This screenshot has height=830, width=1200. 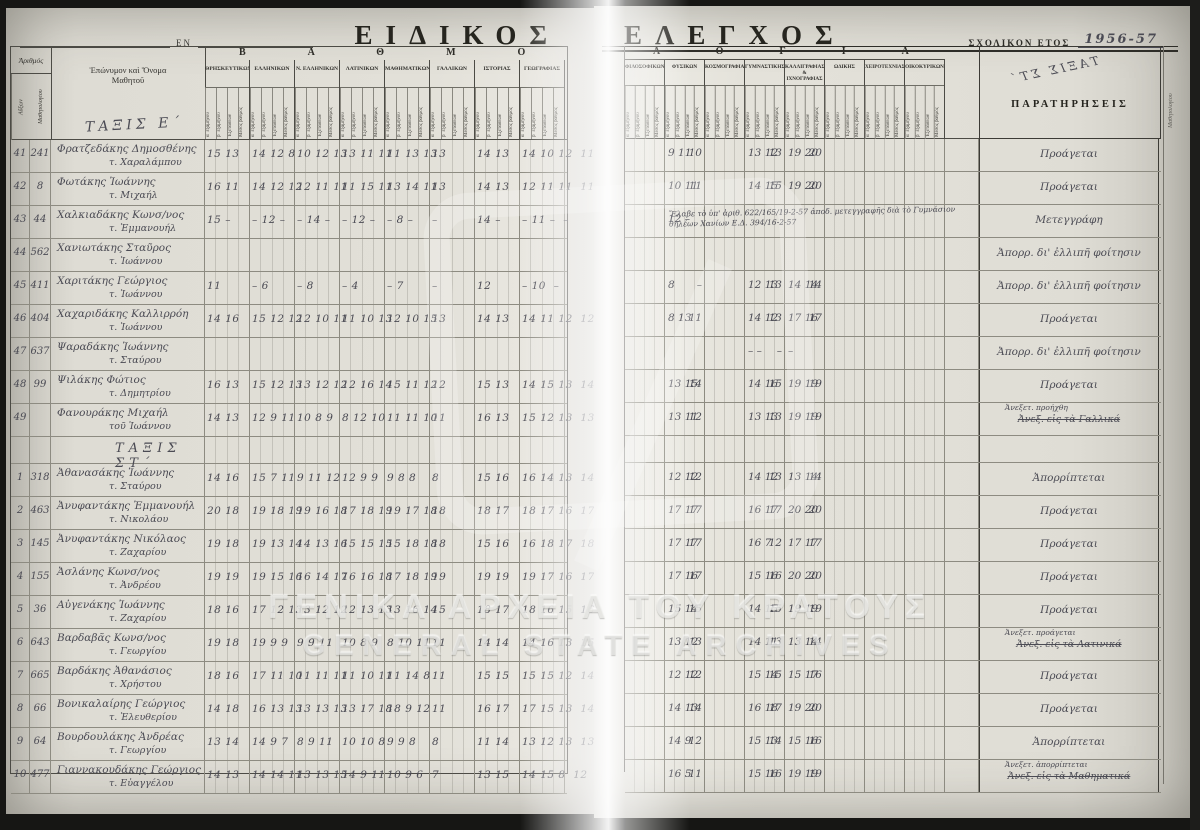 I want to click on grade-cell: 16 13 13, so click(x=276, y=711).